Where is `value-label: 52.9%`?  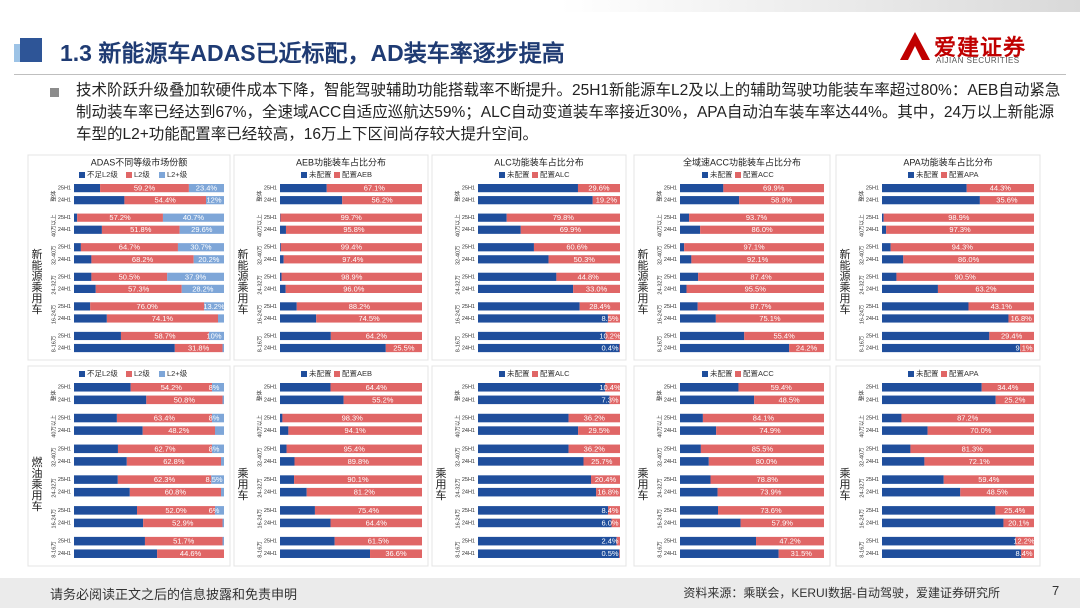 value-label: 52.9% is located at coordinates (183, 522).